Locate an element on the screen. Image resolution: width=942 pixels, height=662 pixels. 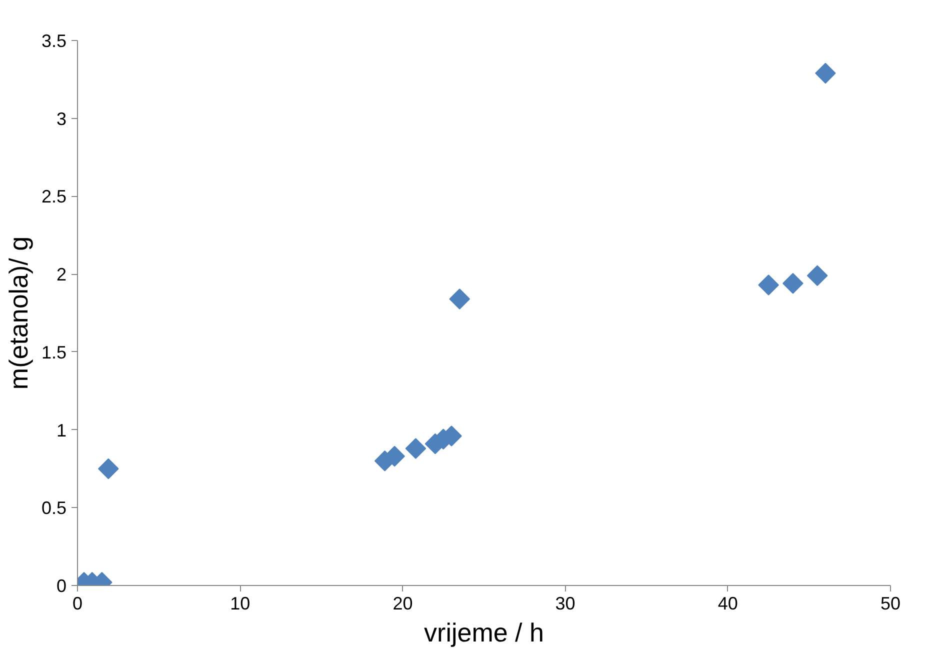
y-tick-label: 1.5 is located at coordinates (54, 352).